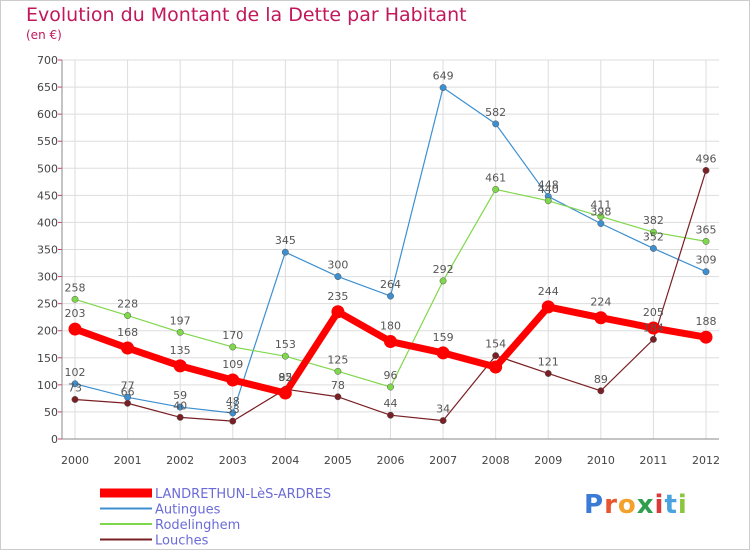  I want to click on data-label: 154, so click(495, 344).